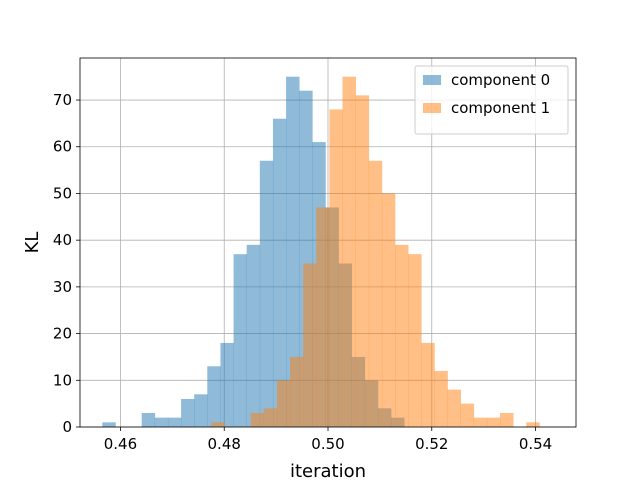  I want to click on x-axis-label: iteration, so click(328, 470).